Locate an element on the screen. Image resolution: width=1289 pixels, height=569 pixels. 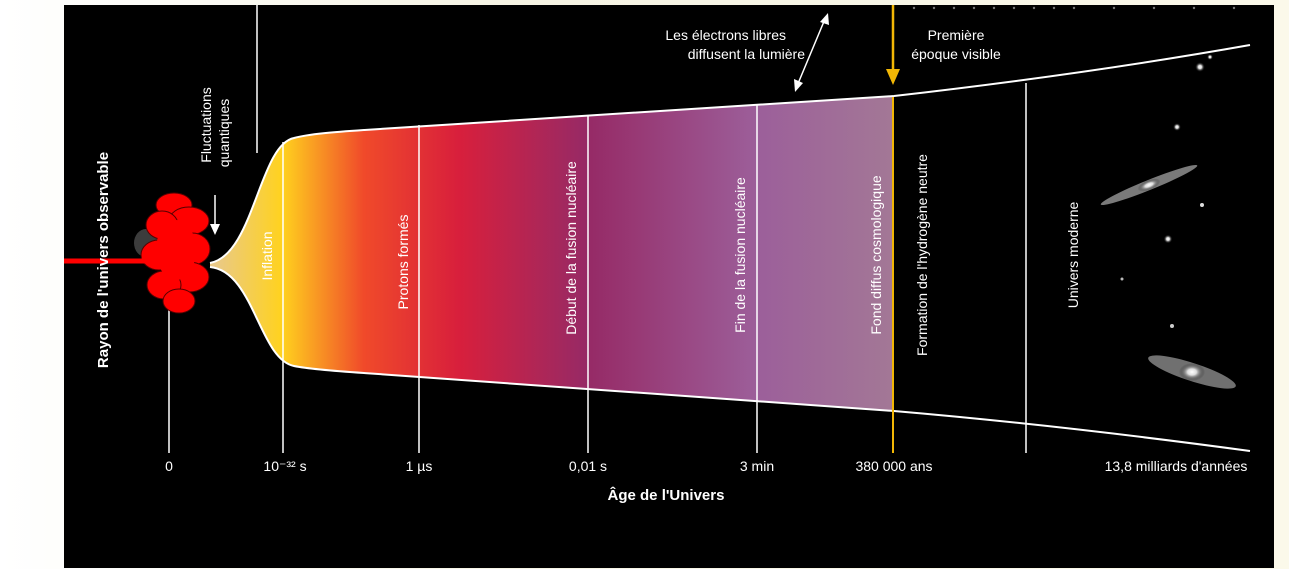
phase-fusion-end: Fin de la fusion nucléaire is located at coordinates (740, 255).